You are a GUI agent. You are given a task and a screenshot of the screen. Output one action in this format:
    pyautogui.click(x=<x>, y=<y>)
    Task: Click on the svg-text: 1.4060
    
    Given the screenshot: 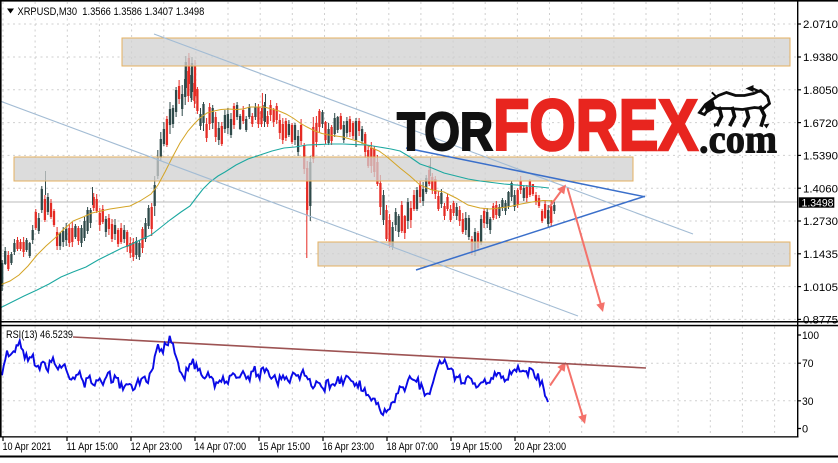 What is the action you would take?
    pyautogui.click(x=820, y=189)
    